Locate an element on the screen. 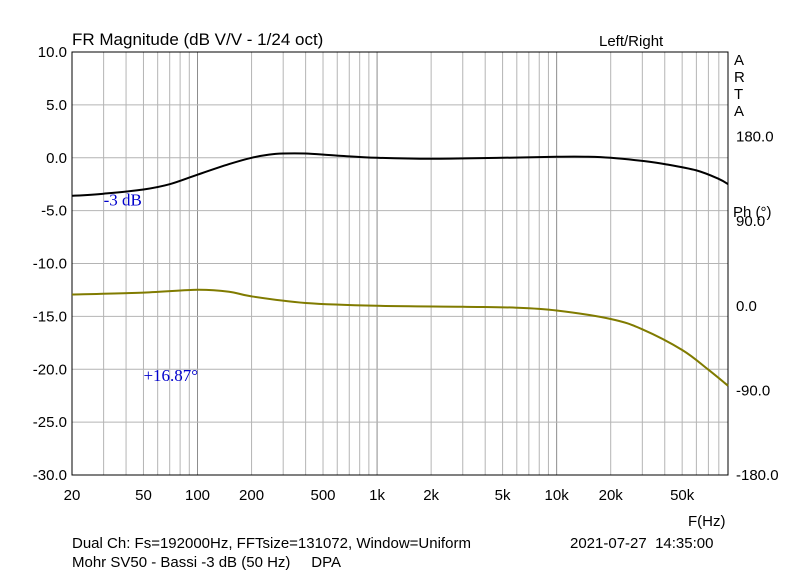  brand-letter: R is located at coordinates (739, 77).